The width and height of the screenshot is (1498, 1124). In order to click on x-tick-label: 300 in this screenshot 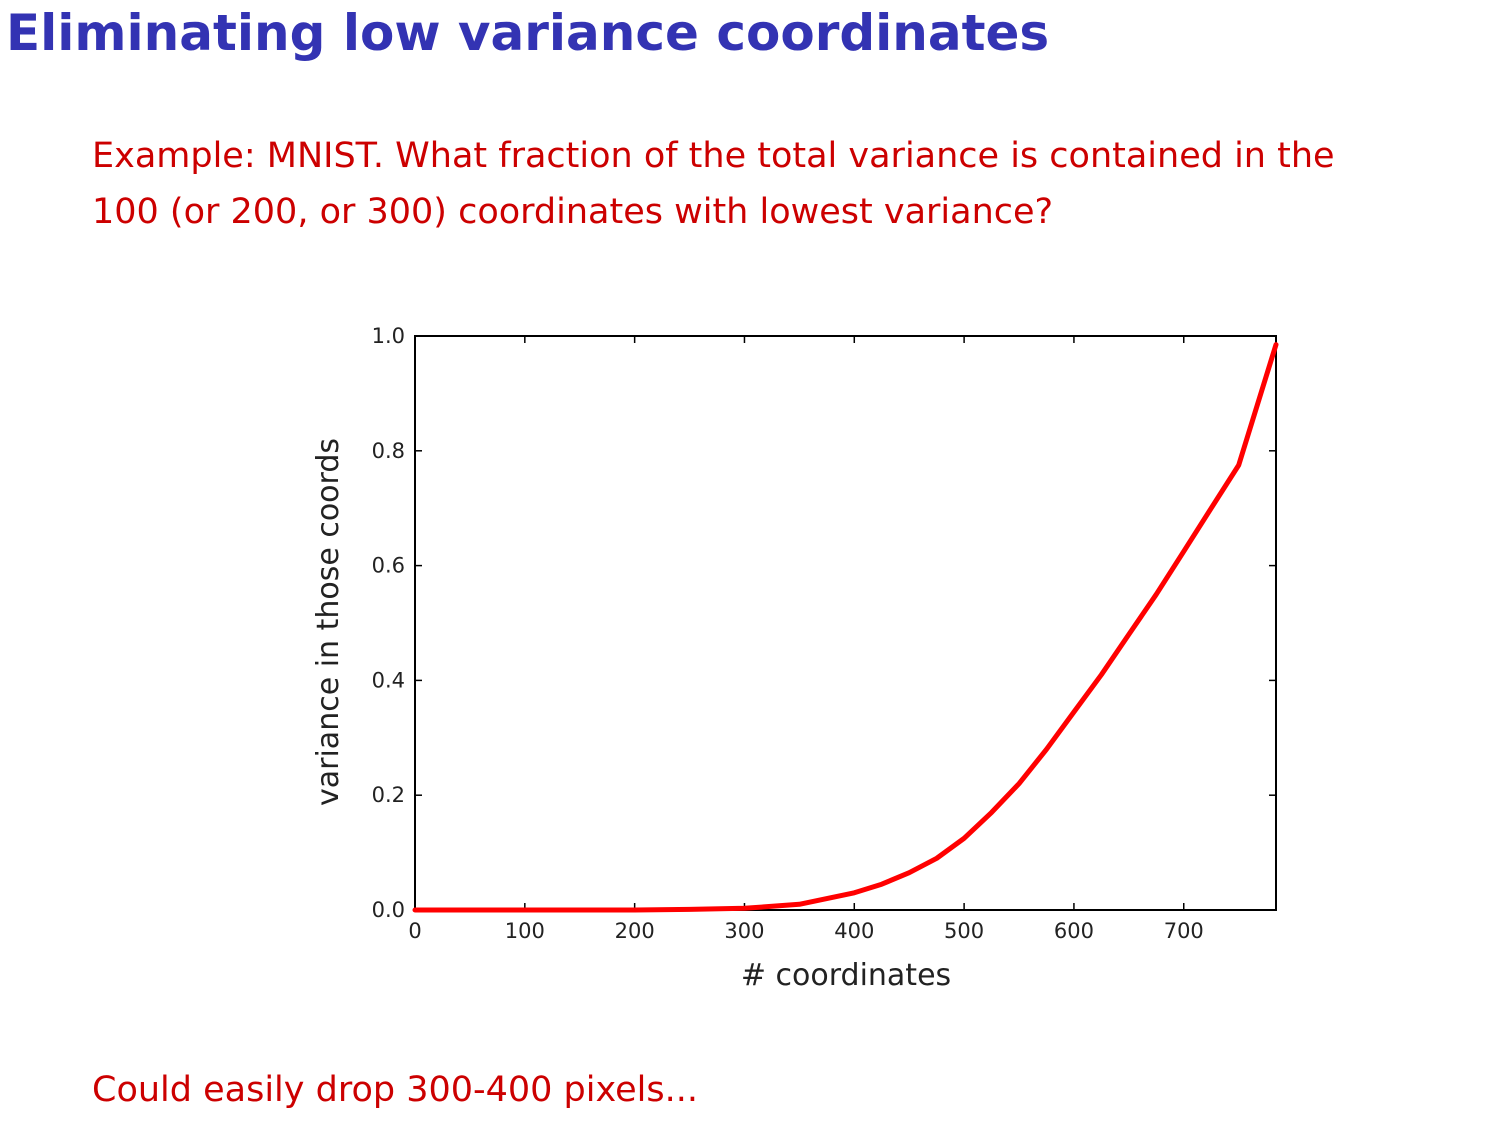, I will do `click(744, 931)`.